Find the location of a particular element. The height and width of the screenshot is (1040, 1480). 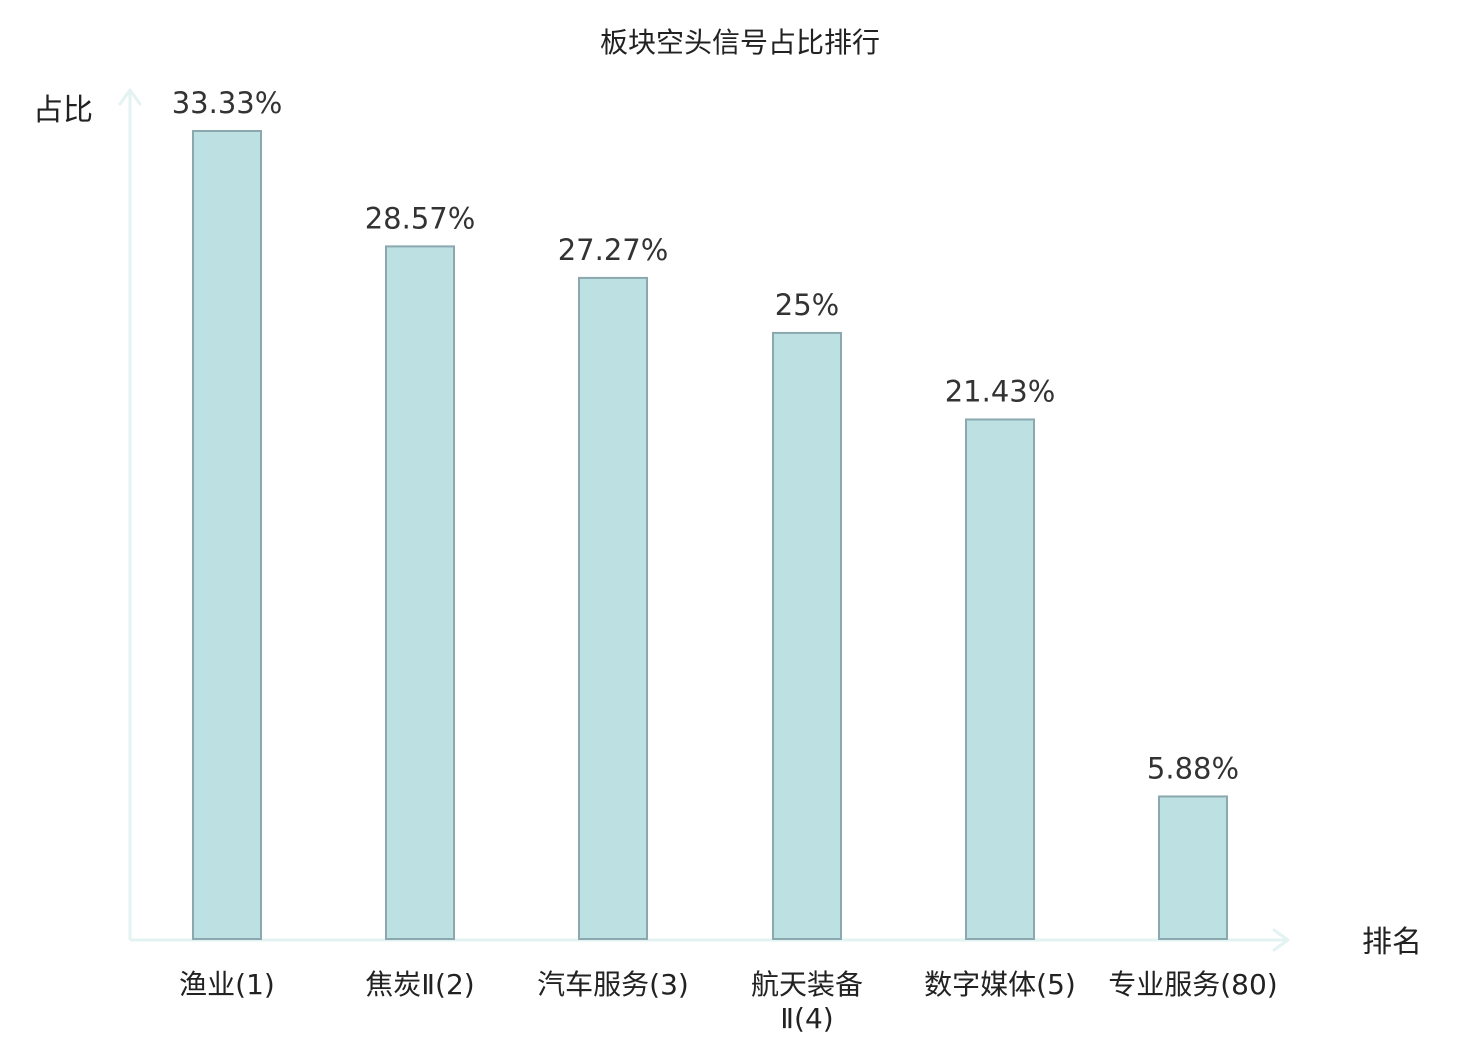

x-axis-label: 排名 is located at coordinates (1392, 942).